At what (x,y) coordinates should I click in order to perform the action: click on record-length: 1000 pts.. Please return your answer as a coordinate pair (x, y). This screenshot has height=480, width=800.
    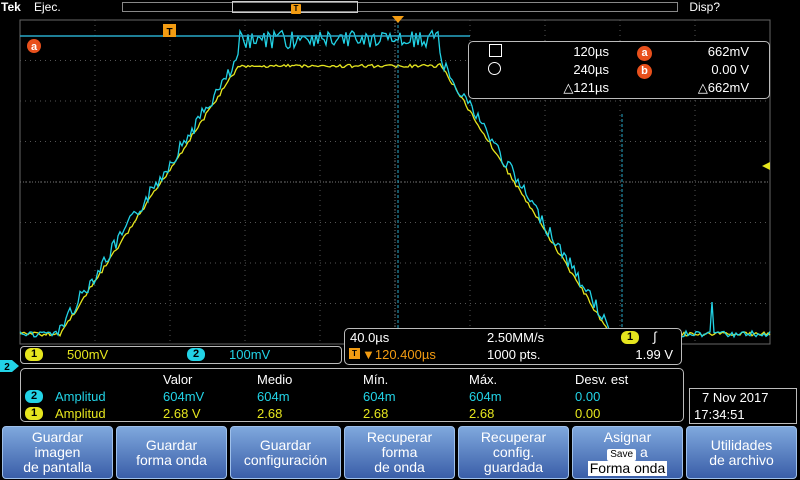
    Looking at the image, I should click on (514, 354).